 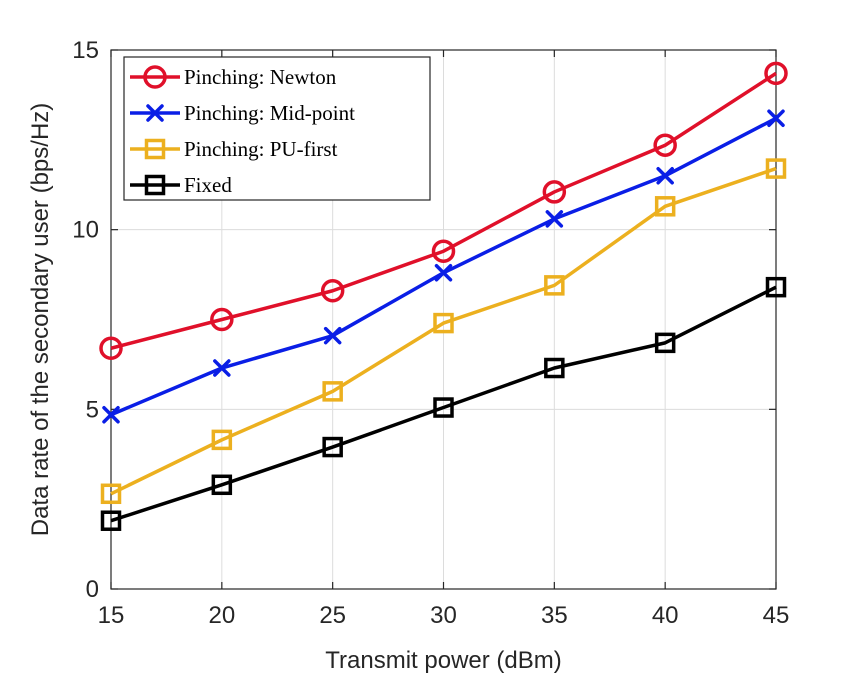 I want to click on x-axis-title: Transmit power (dBm), so click(x=443, y=660).